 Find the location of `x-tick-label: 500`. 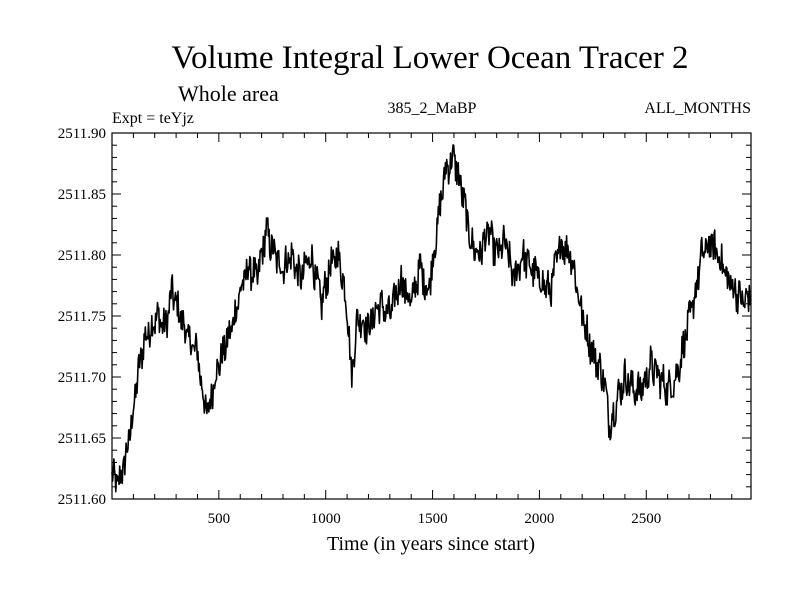

x-tick-label: 500 is located at coordinates (219, 519).